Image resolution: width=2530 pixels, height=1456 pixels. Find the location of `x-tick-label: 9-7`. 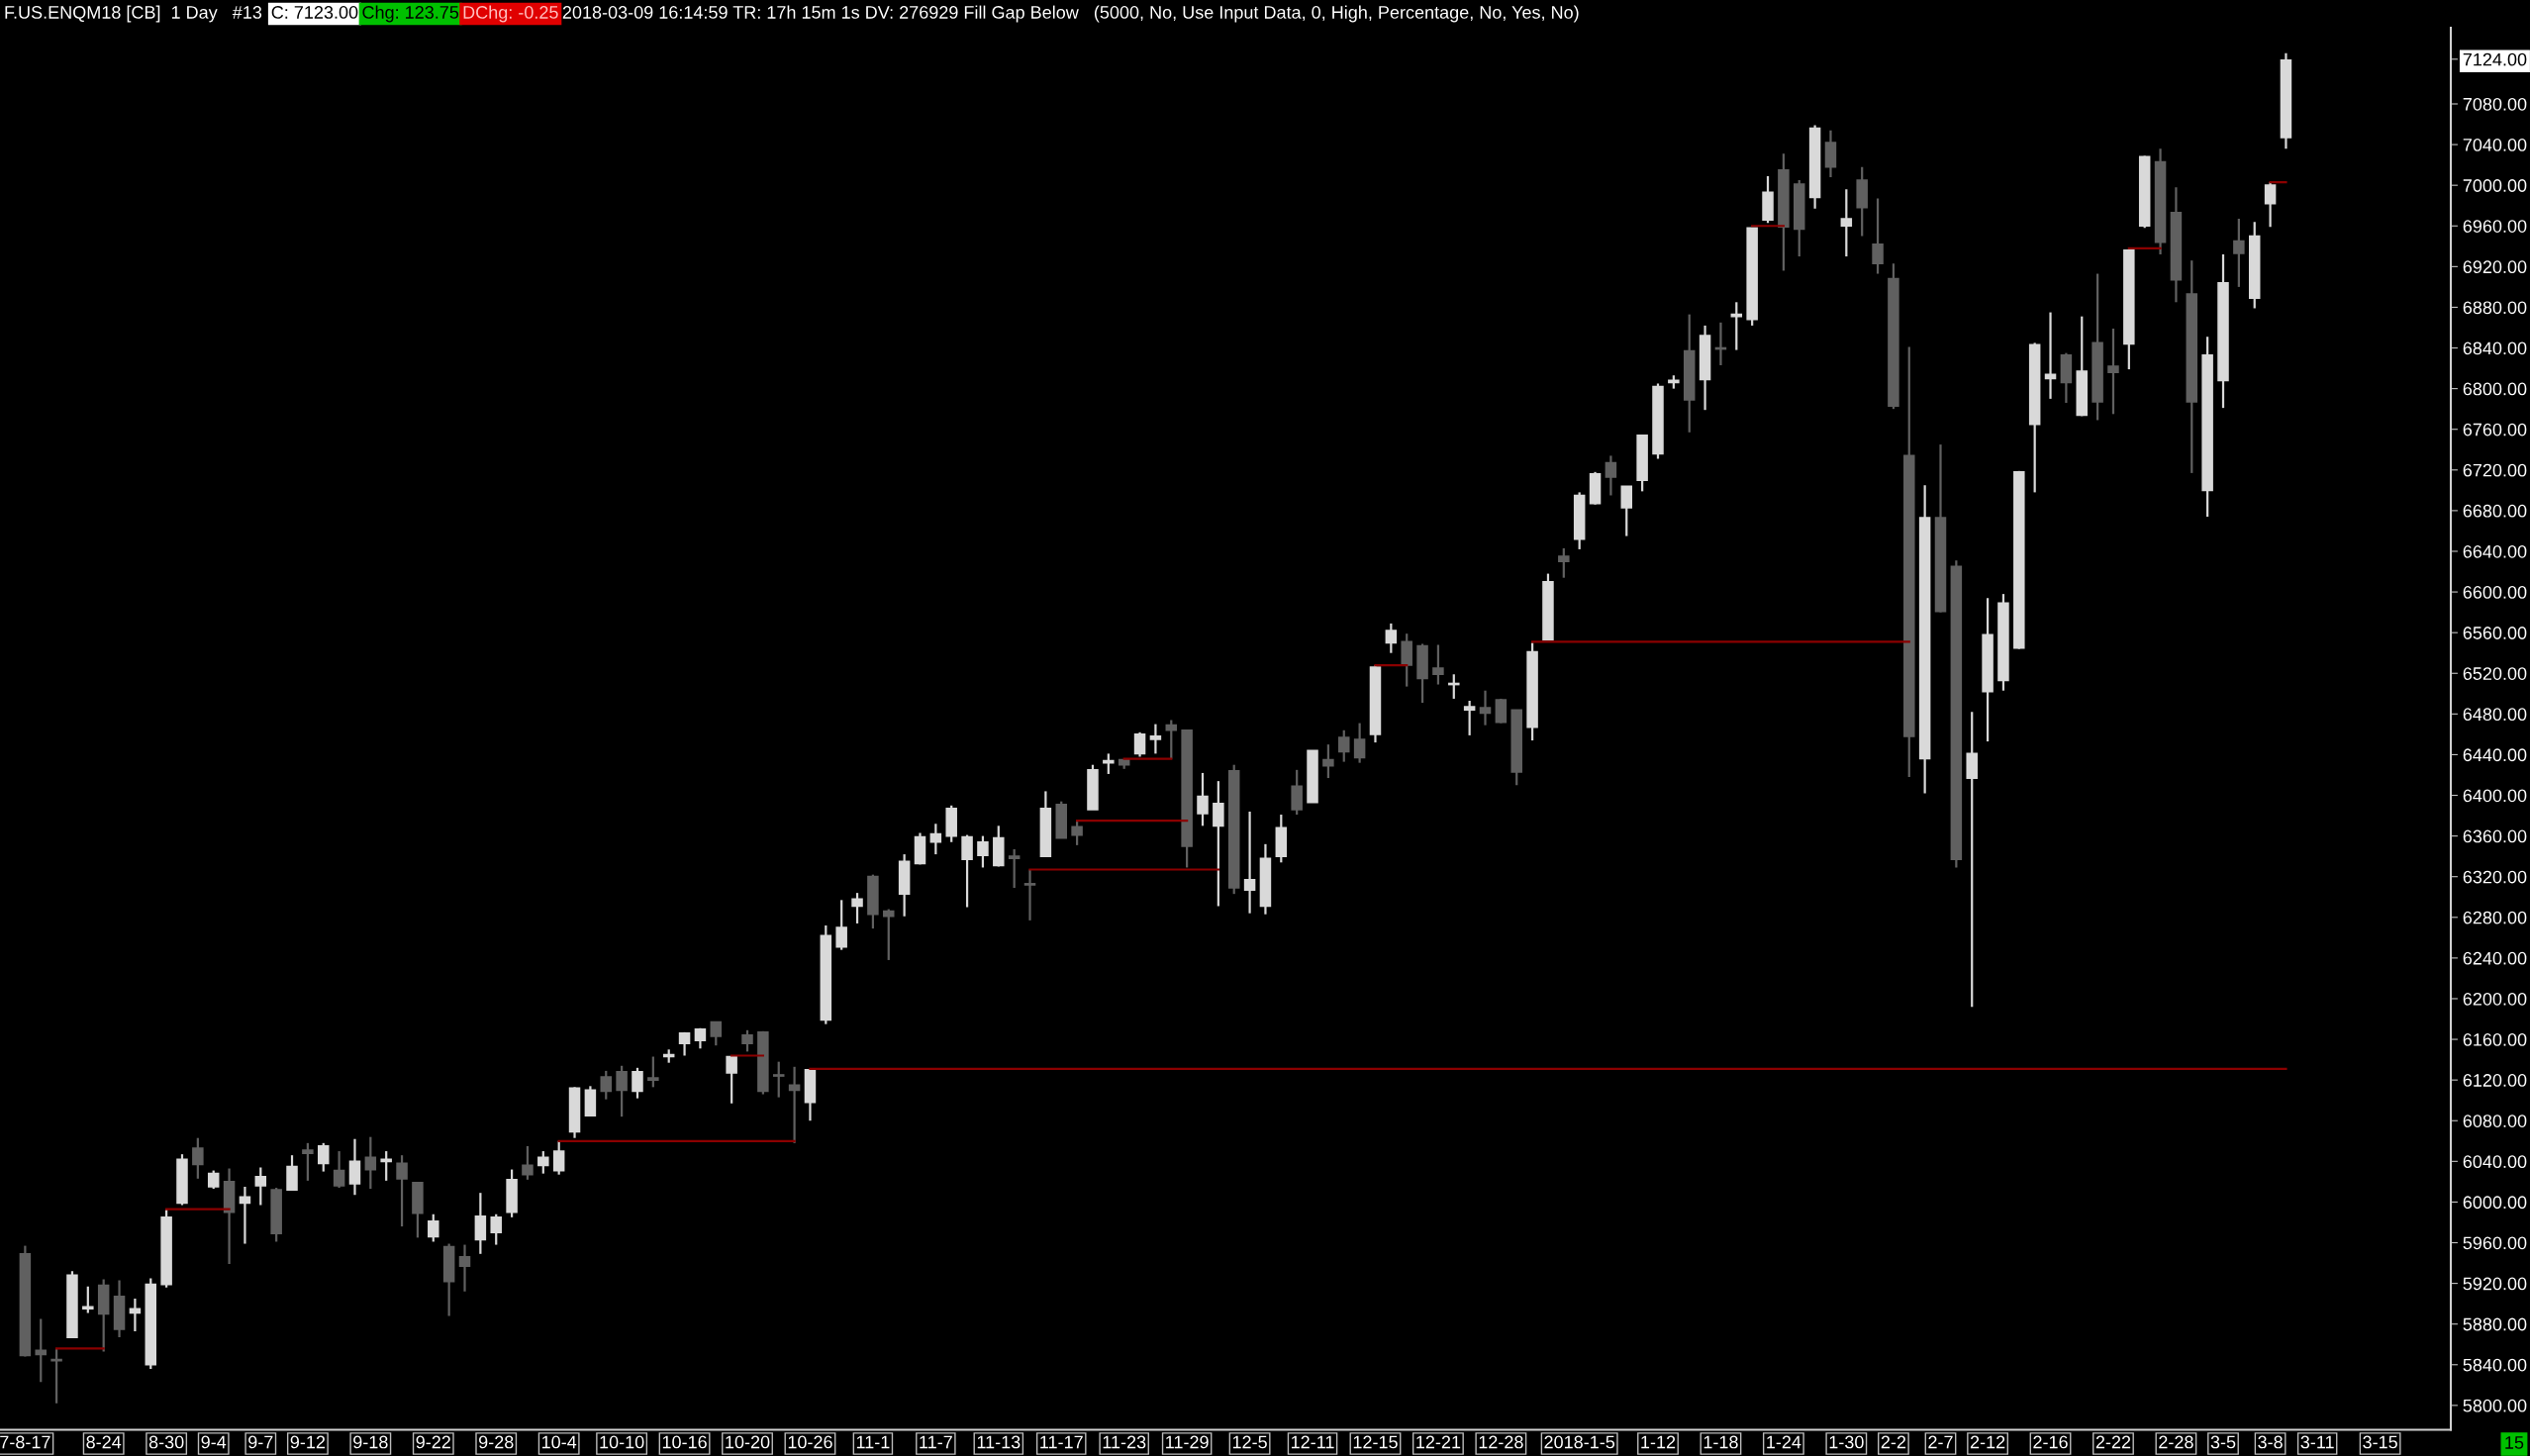

x-tick-label: 9-7 is located at coordinates (260, 1442).